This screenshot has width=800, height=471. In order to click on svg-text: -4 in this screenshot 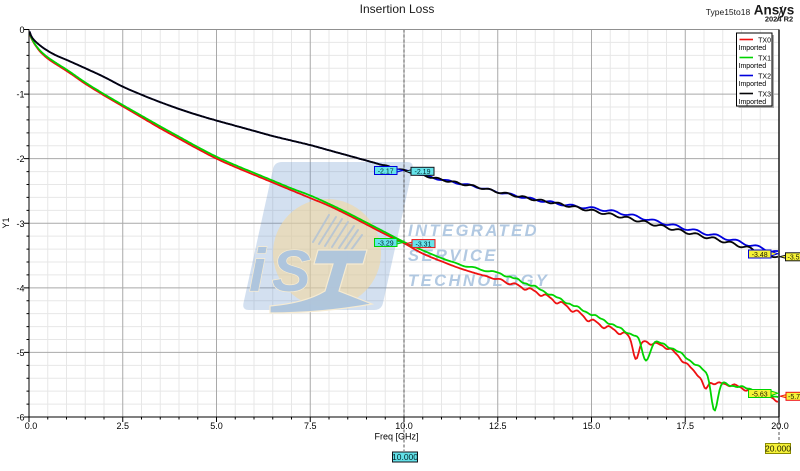, I will do `click(20, 288)`.